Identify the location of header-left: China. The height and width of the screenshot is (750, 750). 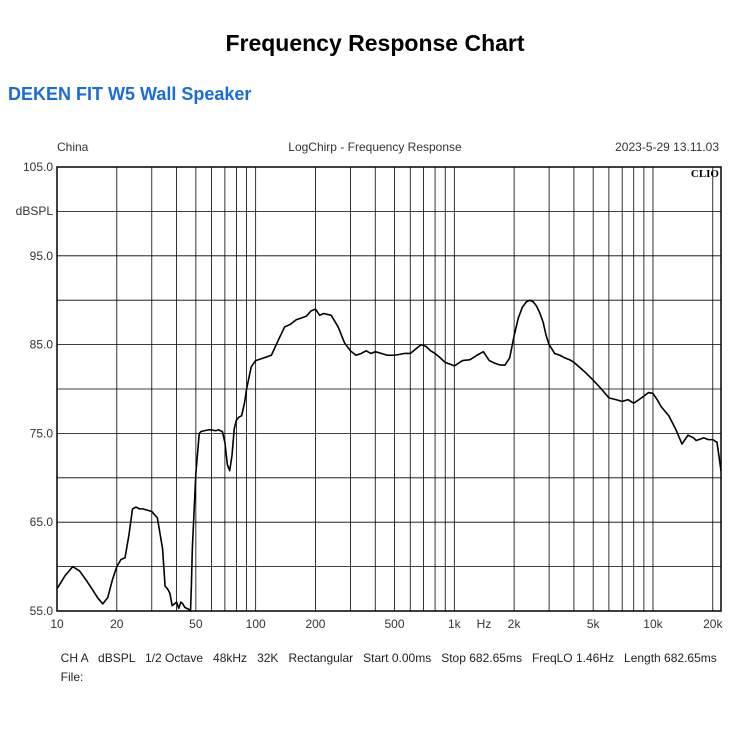
(73, 147).